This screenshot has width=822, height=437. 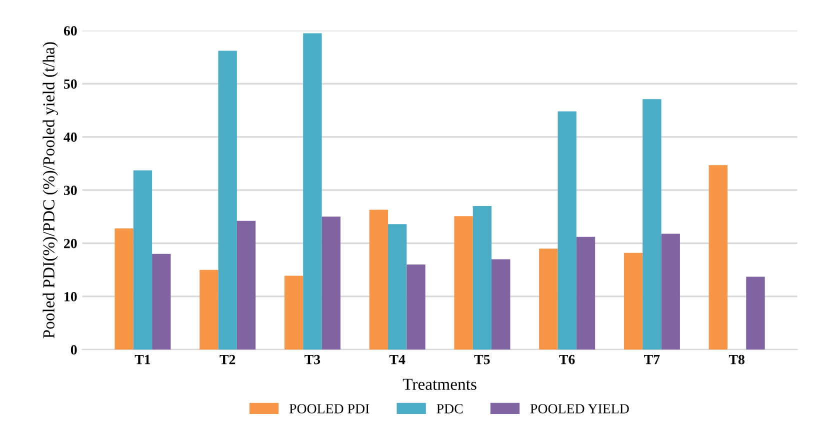 I want to click on y-tick-label: 60, so click(x=70, y=31).